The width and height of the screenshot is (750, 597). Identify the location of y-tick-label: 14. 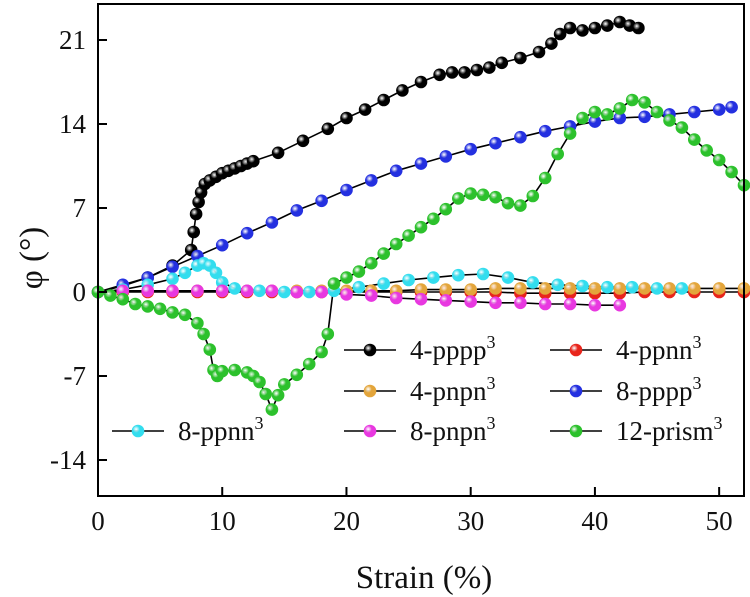
(73, 124).